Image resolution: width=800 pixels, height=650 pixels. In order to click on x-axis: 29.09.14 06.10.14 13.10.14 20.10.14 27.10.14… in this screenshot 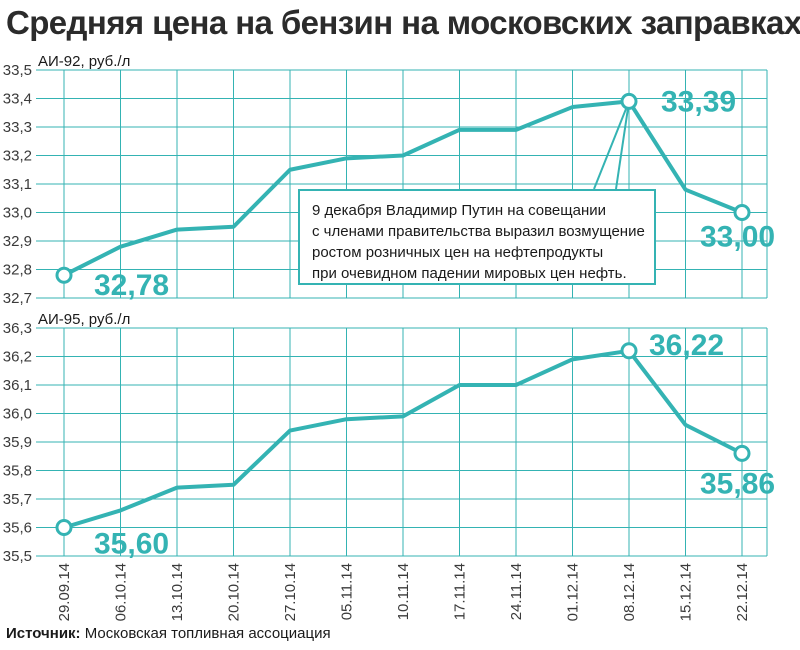, I will do `click(403, 592)`.